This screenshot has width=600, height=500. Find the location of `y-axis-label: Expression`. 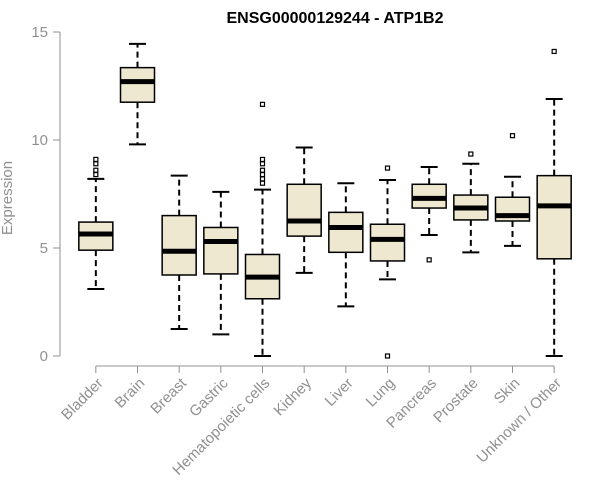

y-axis-label: Expression is located at coordinates (8, 198).